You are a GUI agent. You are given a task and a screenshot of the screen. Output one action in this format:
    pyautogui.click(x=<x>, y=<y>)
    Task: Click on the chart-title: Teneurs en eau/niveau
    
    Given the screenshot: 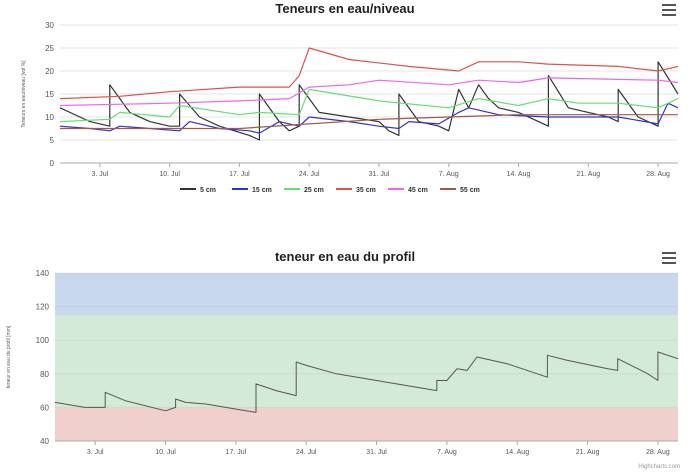 What is the action you would take?
    pyautogui.click(x=345, y=8)
    